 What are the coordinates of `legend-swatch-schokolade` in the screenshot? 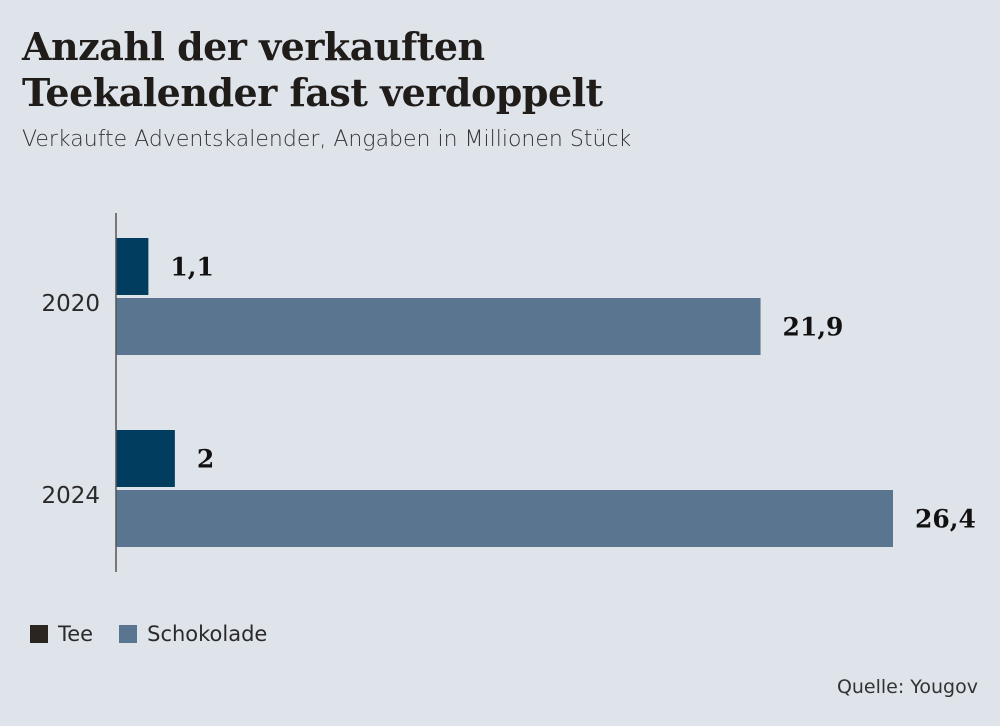 It's located at (128, 634).